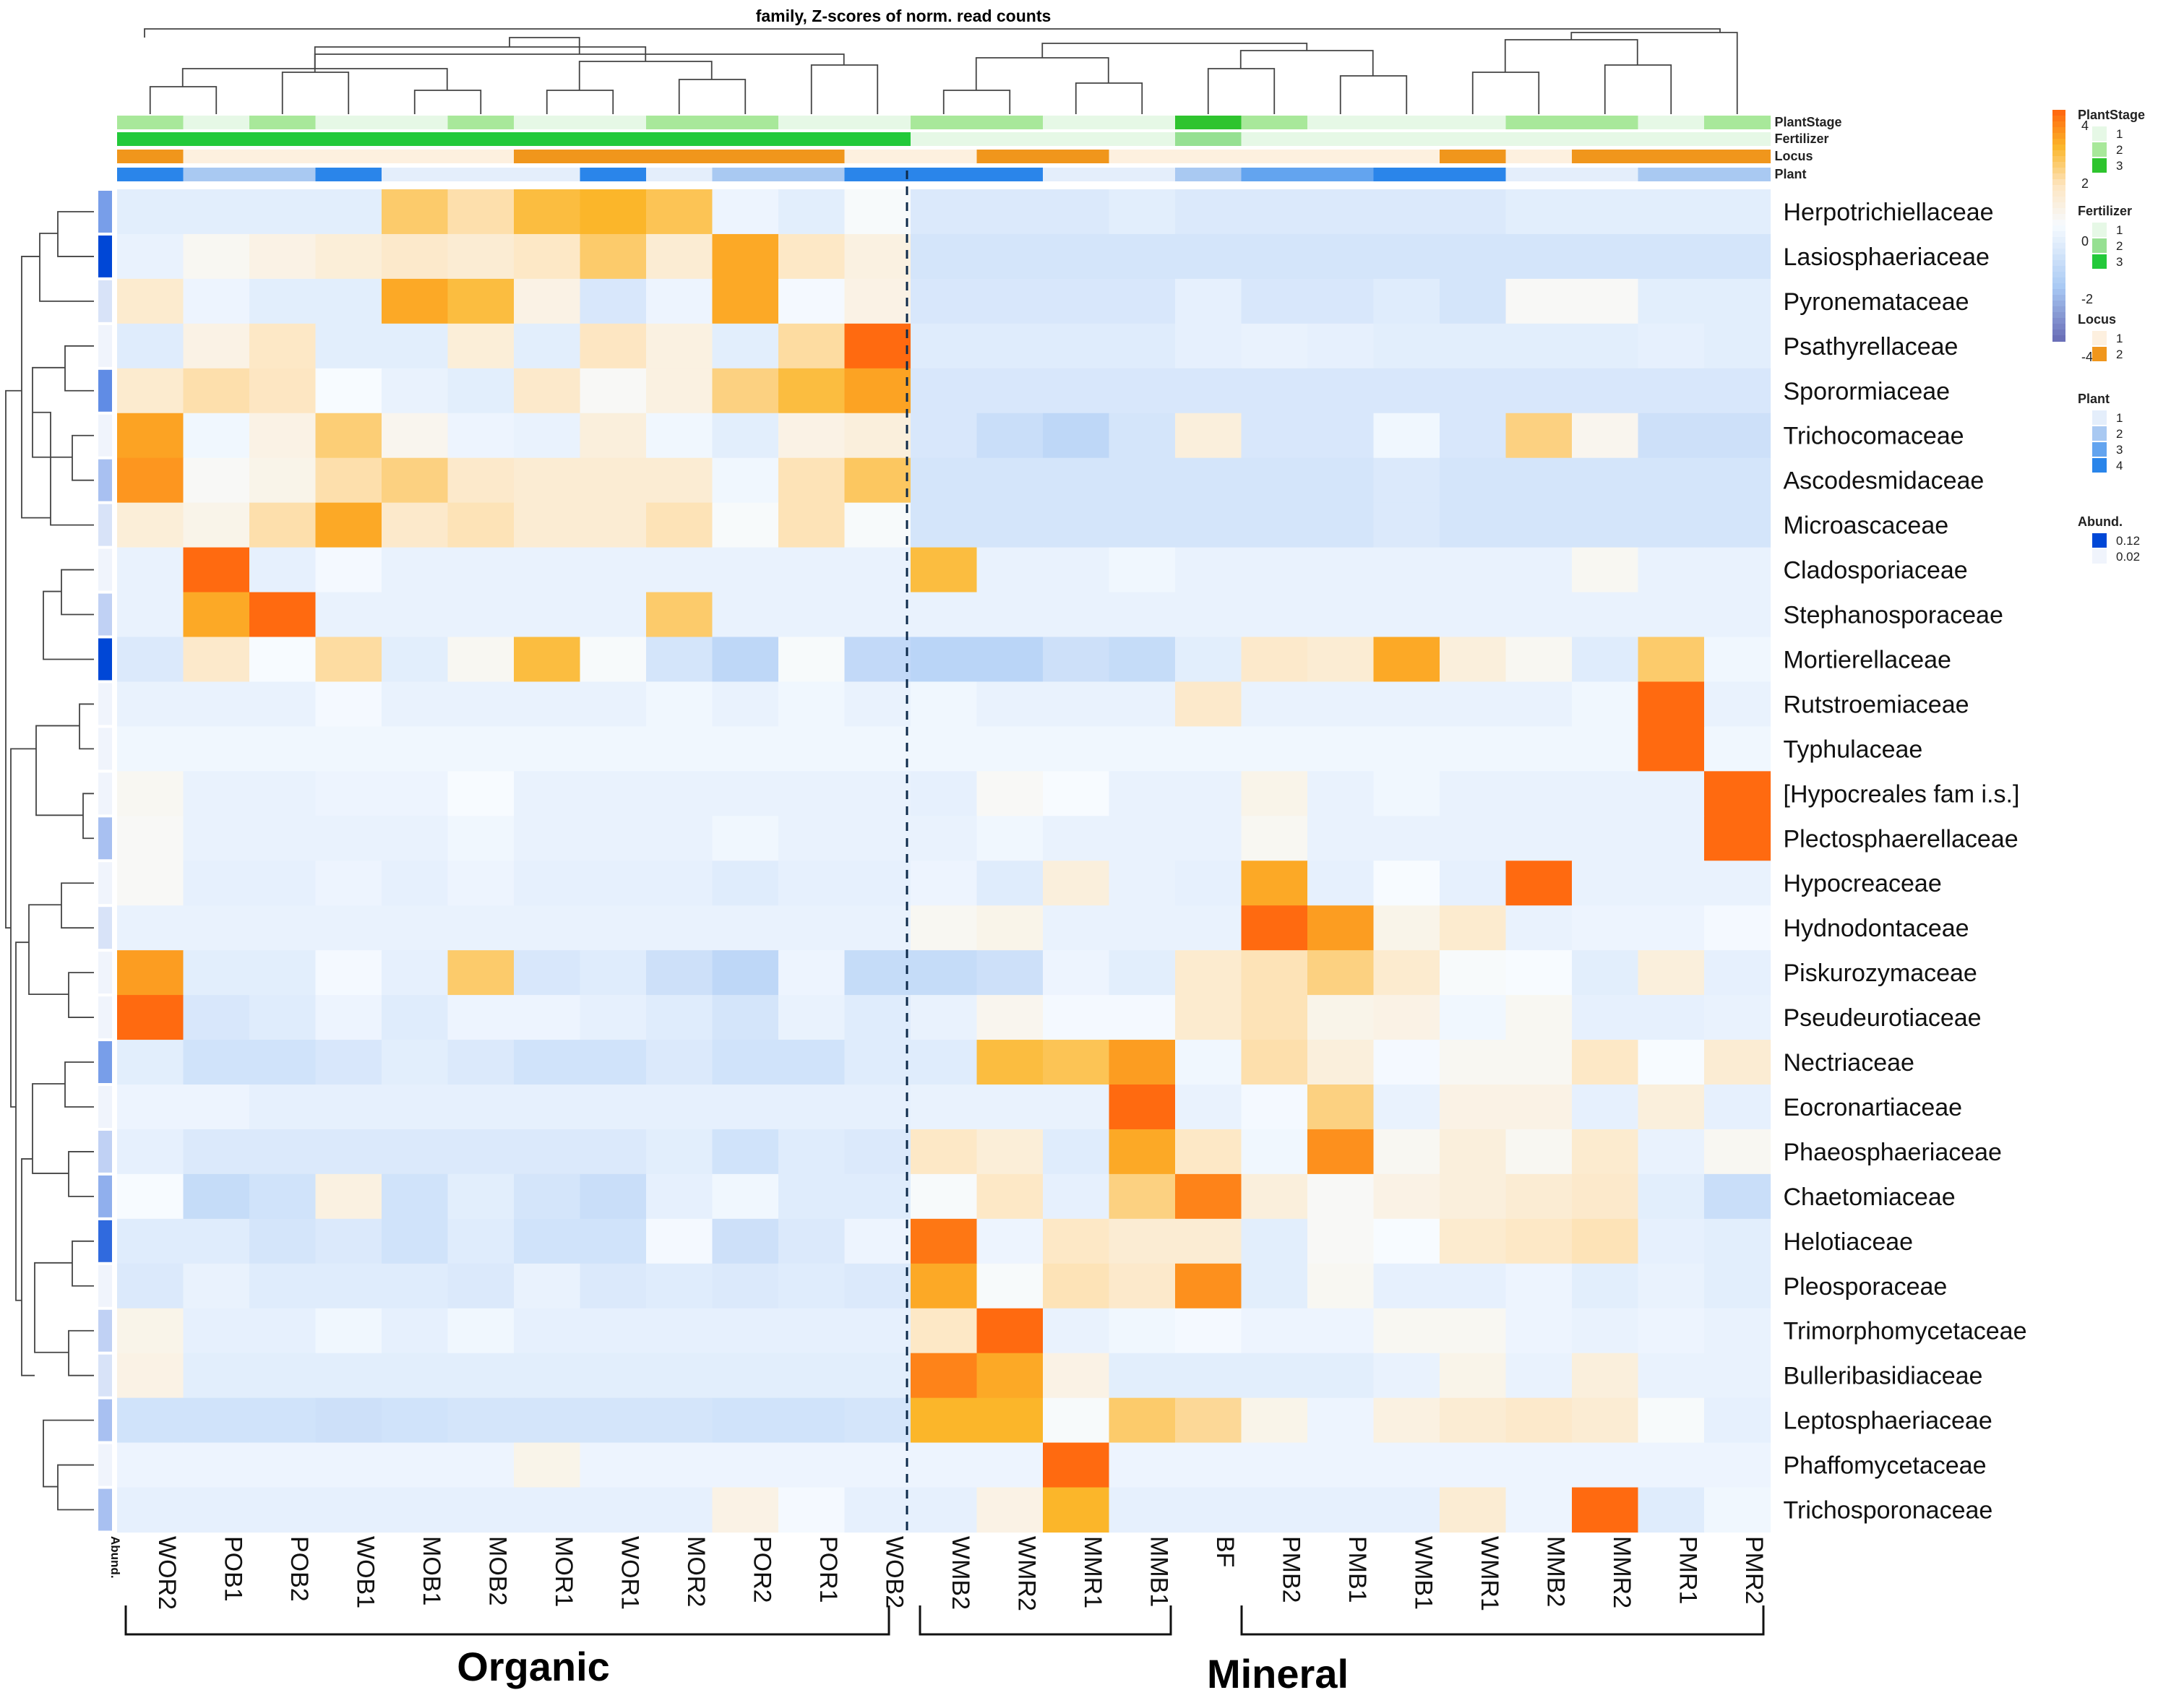 The height and width of the screenshot is (1703, 2184). I want to click on row-label: Hydnodontaceae, so click(1876, 928).